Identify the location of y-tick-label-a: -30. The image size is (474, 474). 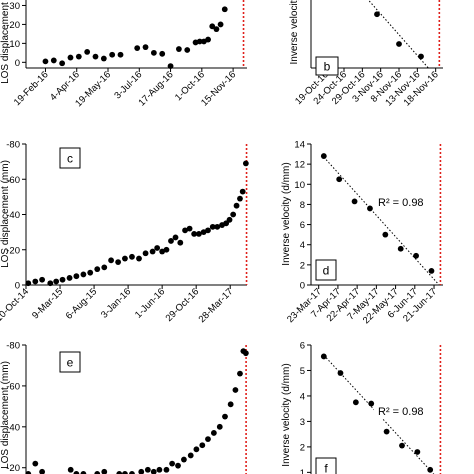
(13, 6).